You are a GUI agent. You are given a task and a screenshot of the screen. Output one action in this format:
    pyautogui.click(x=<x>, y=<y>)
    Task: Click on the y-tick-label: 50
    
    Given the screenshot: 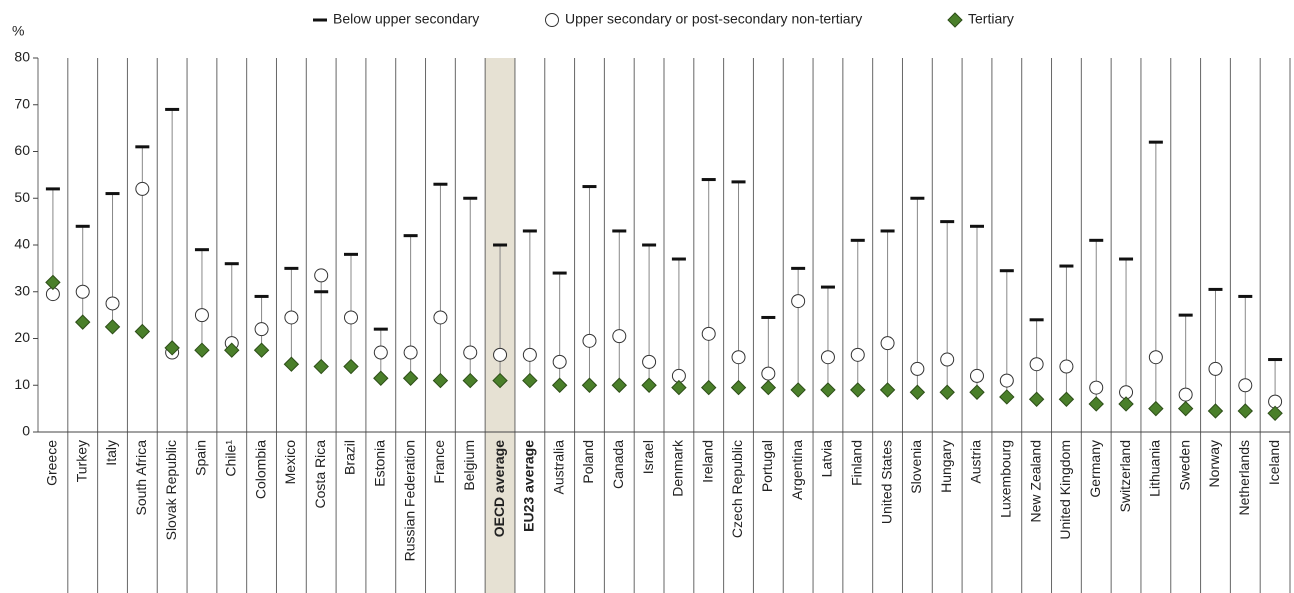 What is the action you would take?
    pyautogui.click(x=22, y=197)
    